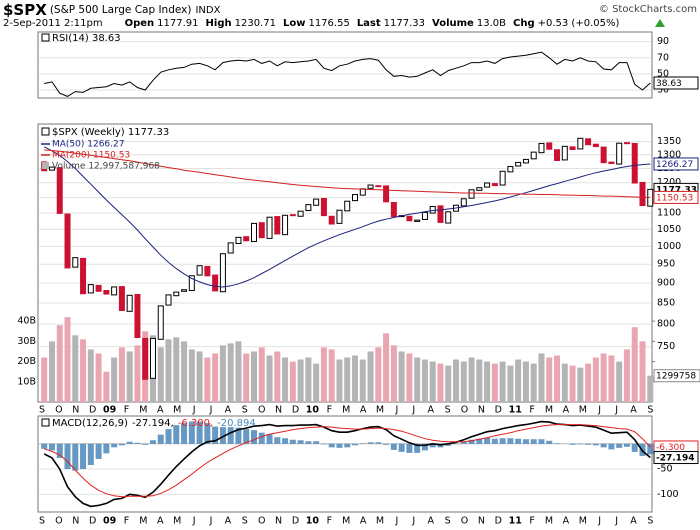 This screenshot has width=700, height=530. I want to click on macd-title: MACD(12,26,9), so click(90, 423).